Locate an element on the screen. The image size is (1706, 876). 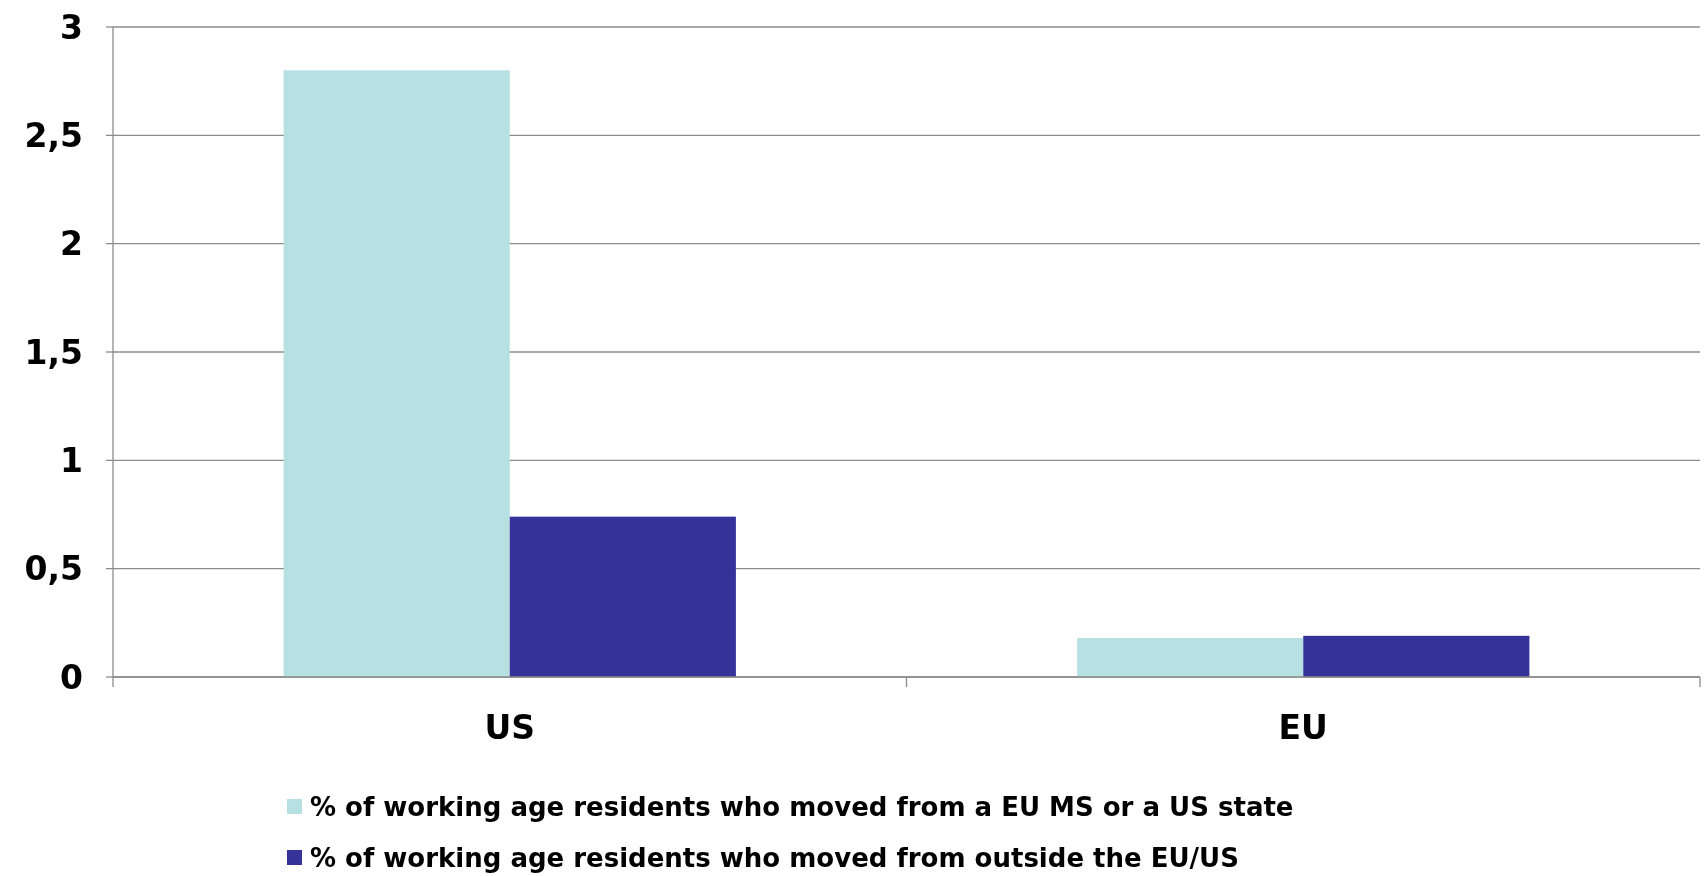
y-tick-label: 2,5 is located at coordinates (53, 135).